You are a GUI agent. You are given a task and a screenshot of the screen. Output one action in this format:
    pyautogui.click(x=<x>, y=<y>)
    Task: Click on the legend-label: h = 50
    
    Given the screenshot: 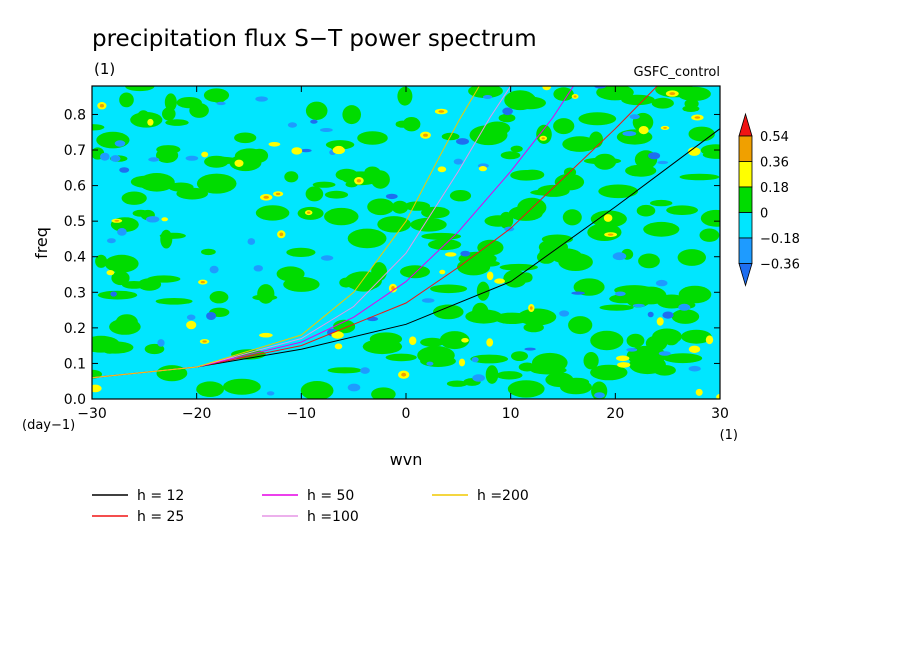 What is the action you would take?
    pyautogui.click(x=330, y=496)
    